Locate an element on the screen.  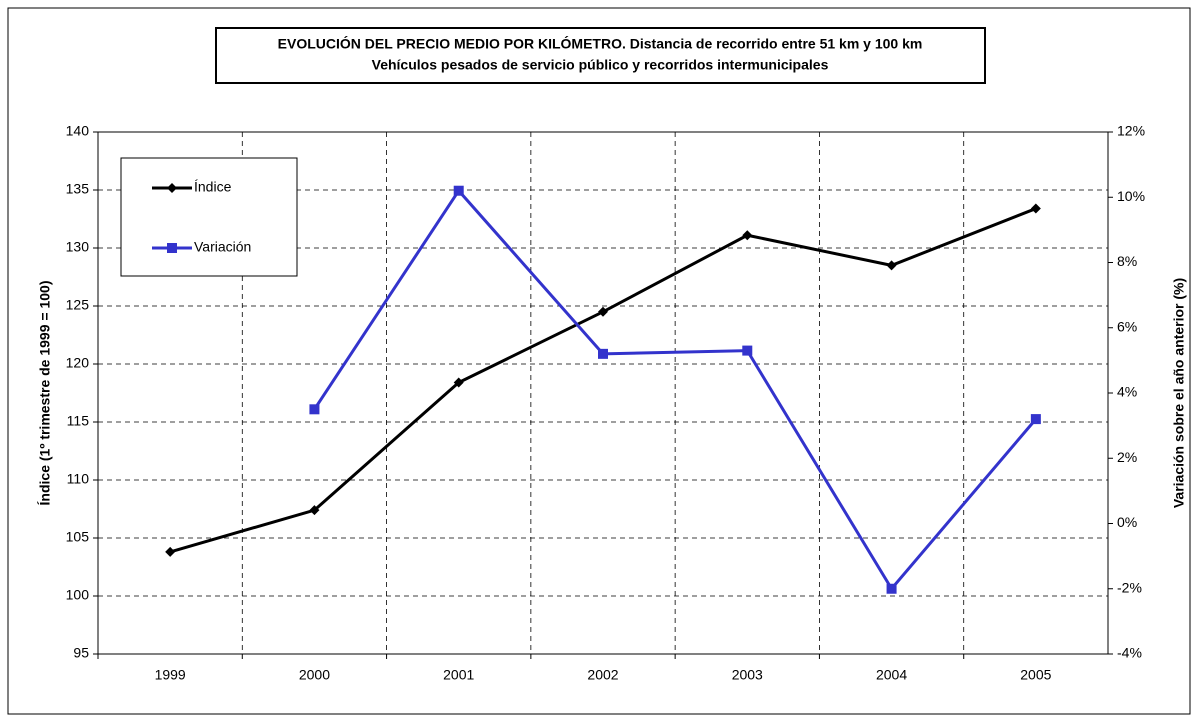
x-tick-label: 2000 is located at coordinates (314, 675).